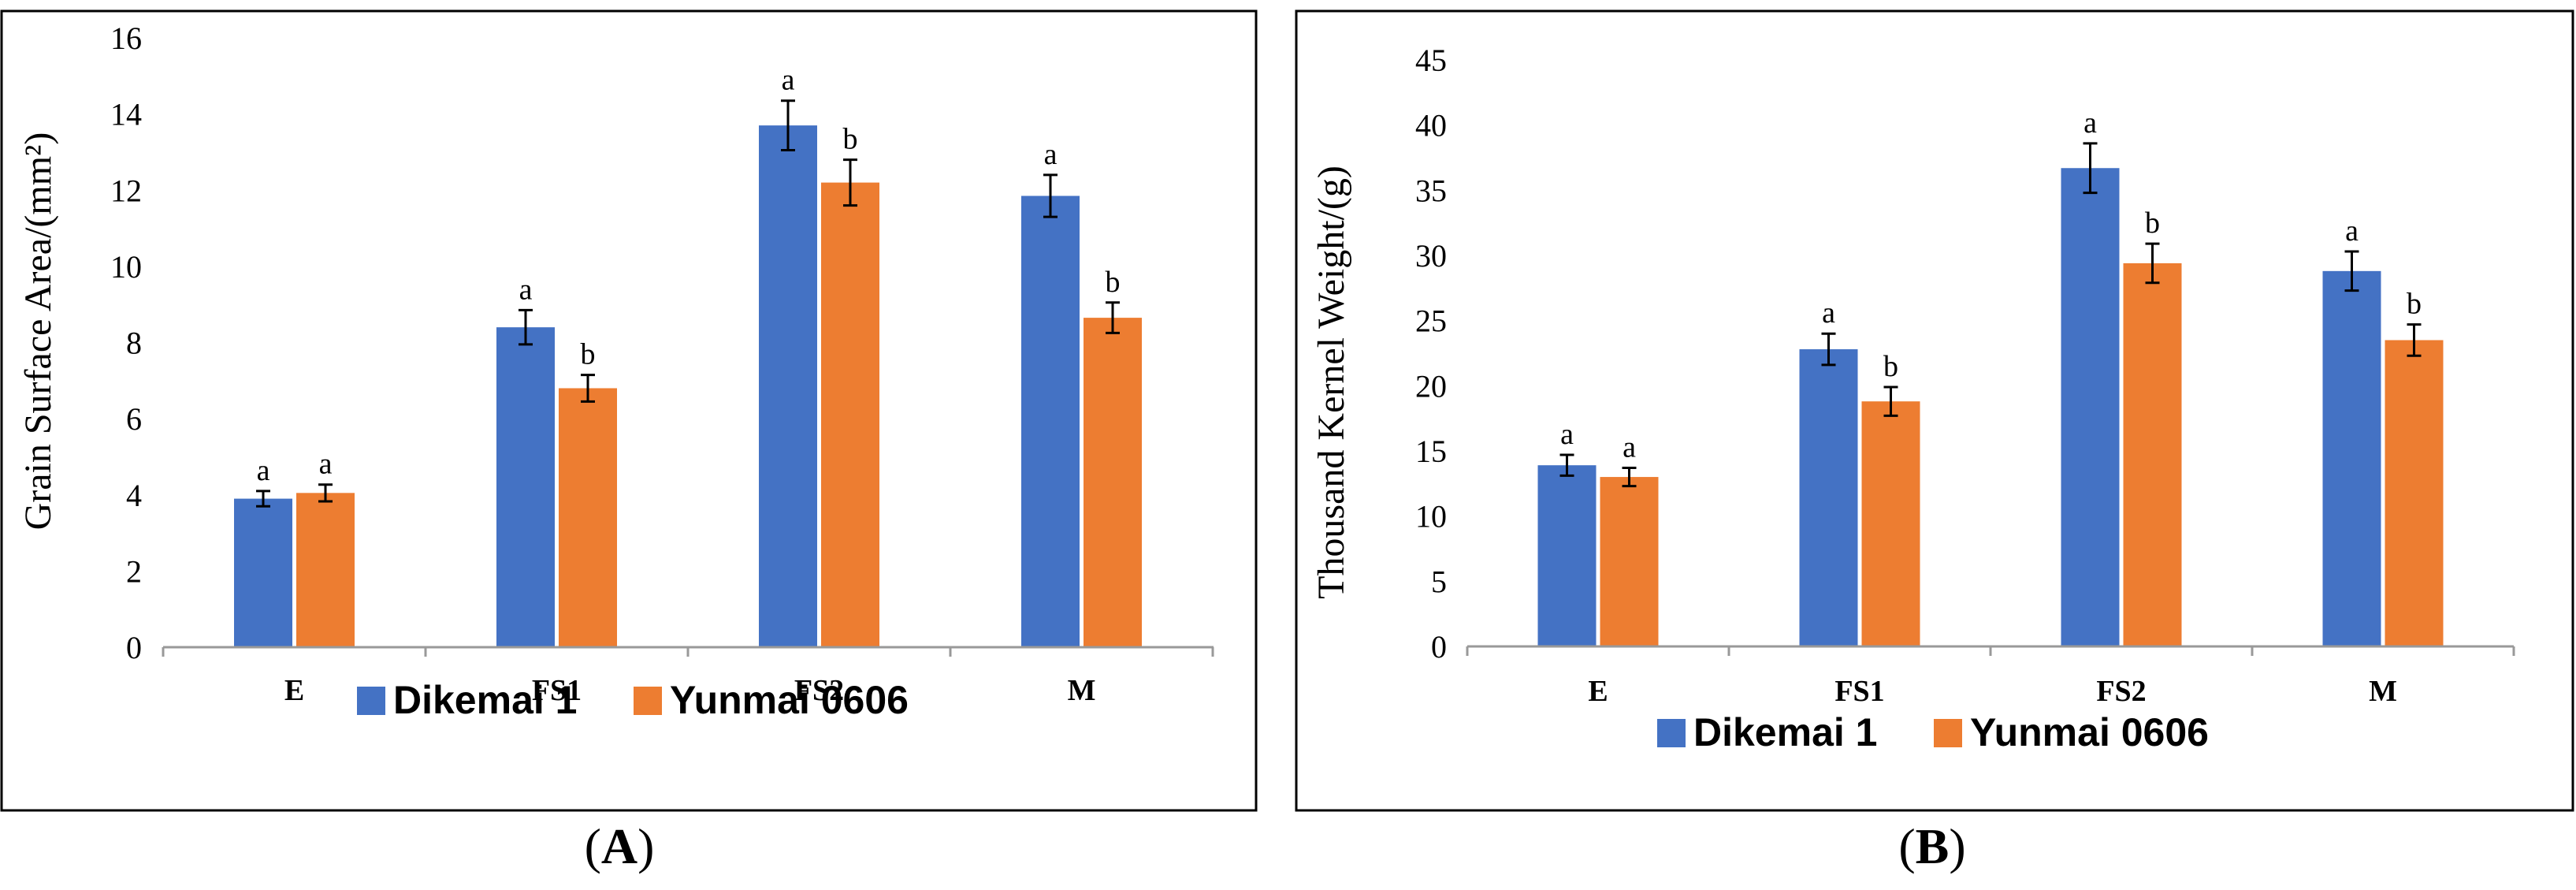  Describe the element at coordinates (1431, 256) in the screenshot. I see `y-tick-label: 30` at that location.